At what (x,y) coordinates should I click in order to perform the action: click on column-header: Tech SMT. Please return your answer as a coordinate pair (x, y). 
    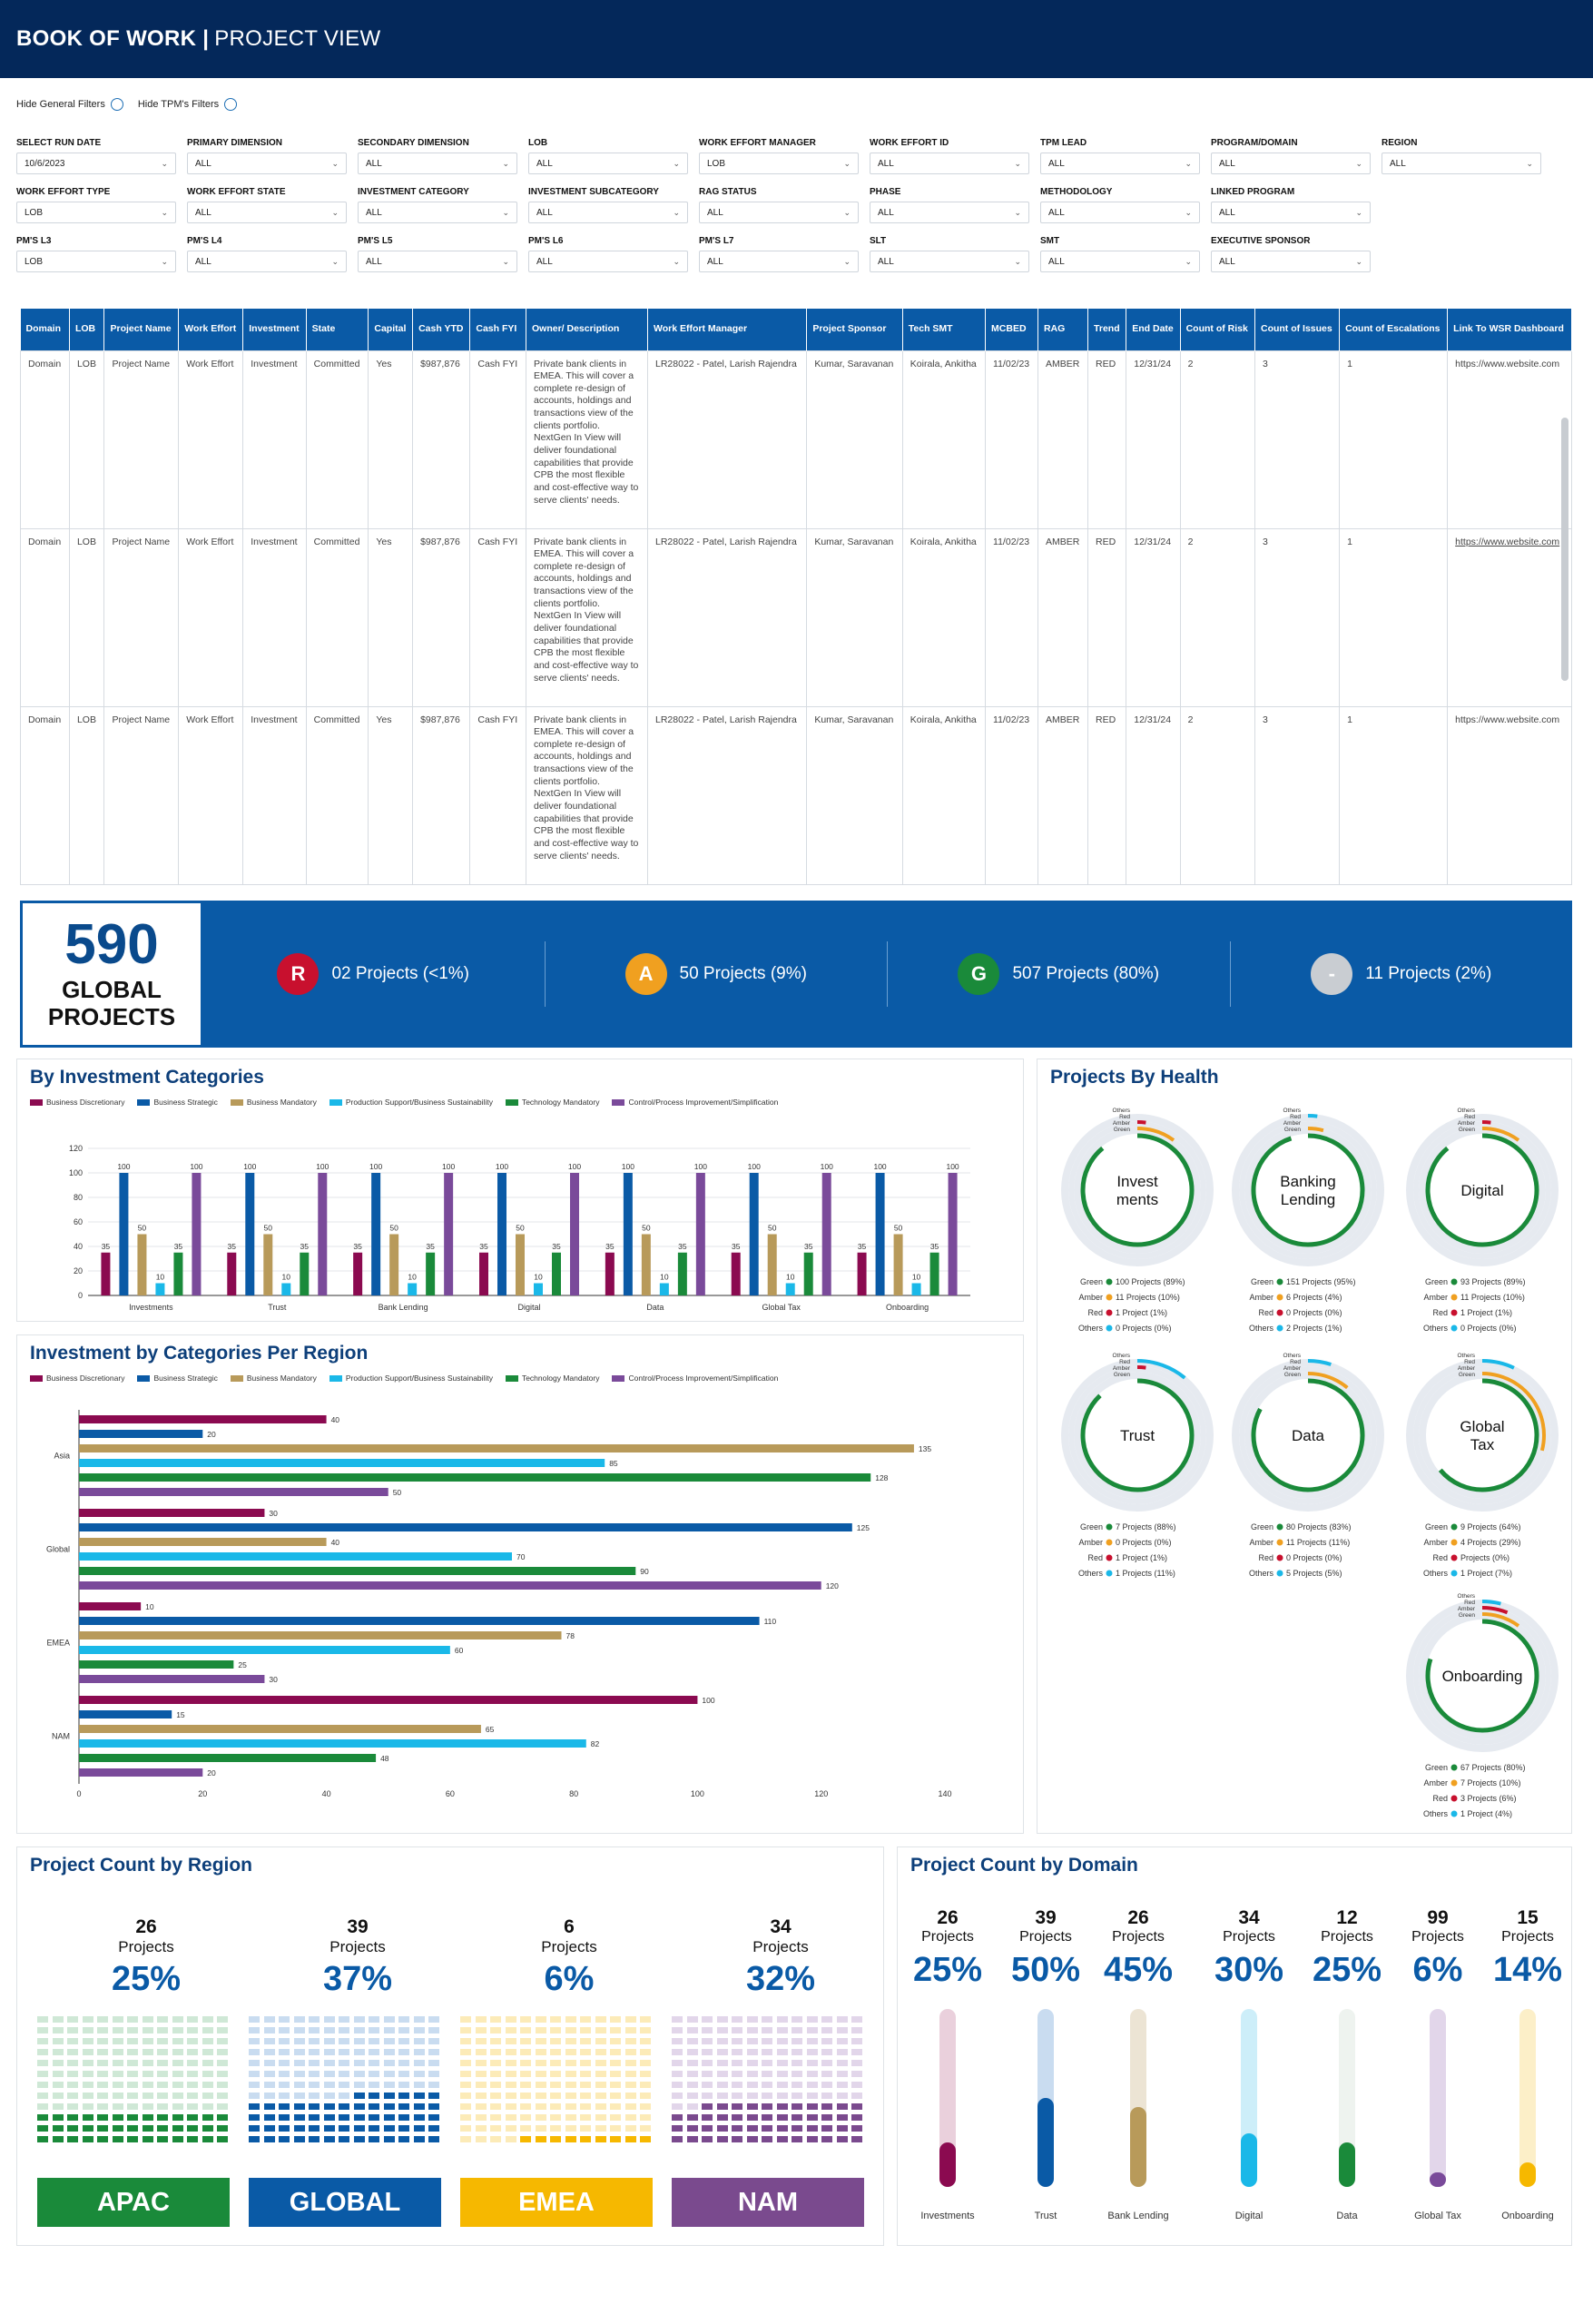
    Looking at the image, I should click on (944, 329).